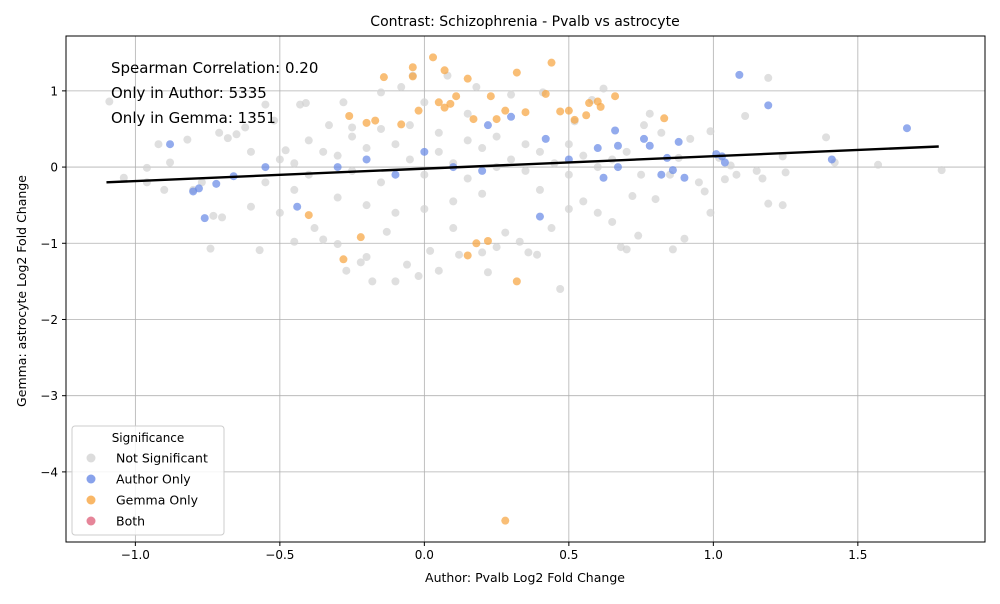  What do you see at coordinates (130, 521) in the screenshot?
I see `legend-label: Both` at bounding box center [130, 521].